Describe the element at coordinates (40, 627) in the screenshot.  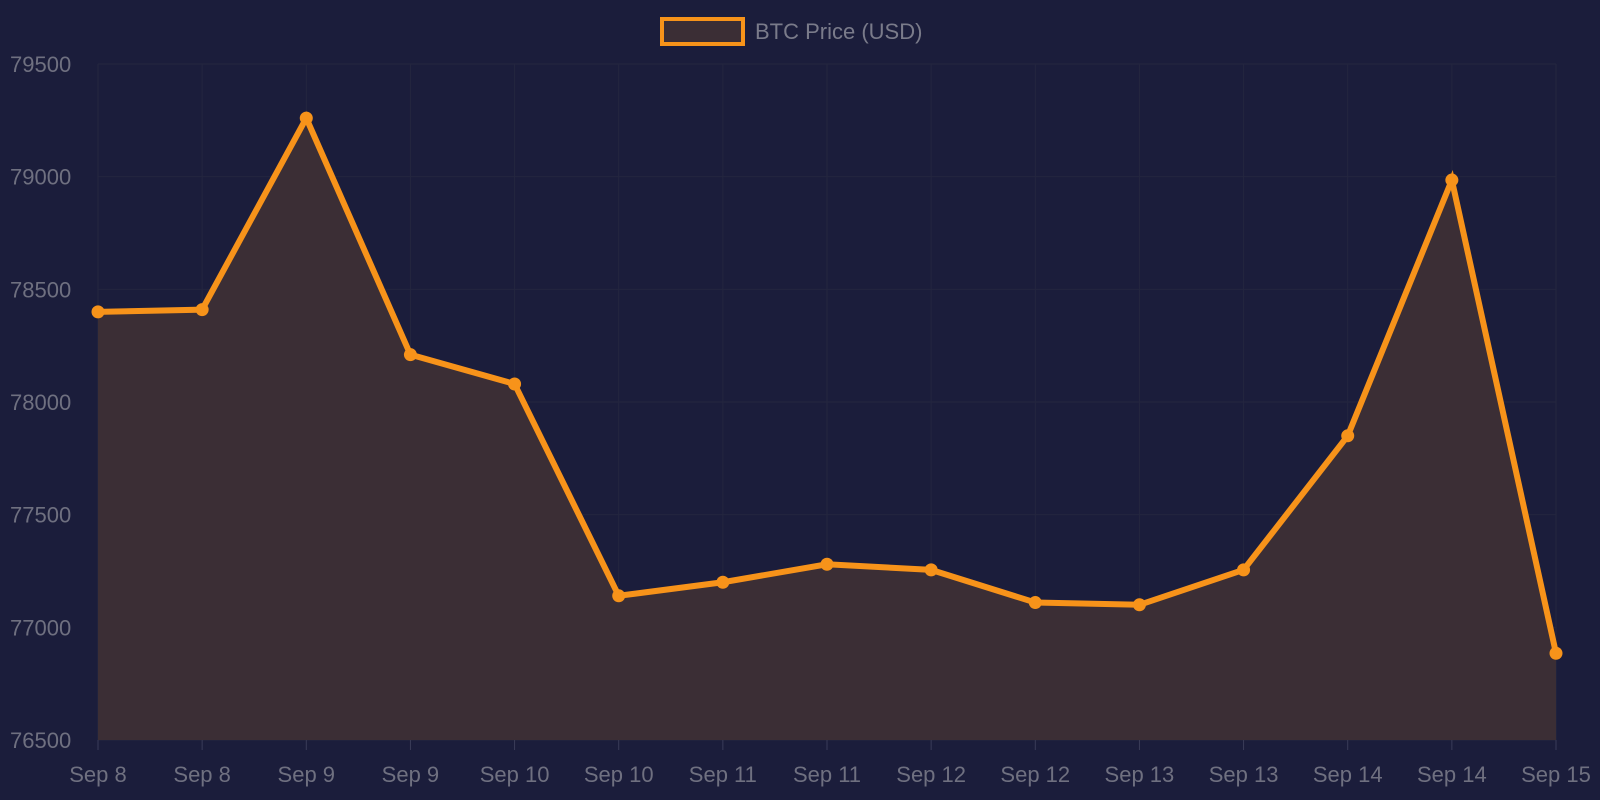
I see `y-tick-label: 77000` at that location.